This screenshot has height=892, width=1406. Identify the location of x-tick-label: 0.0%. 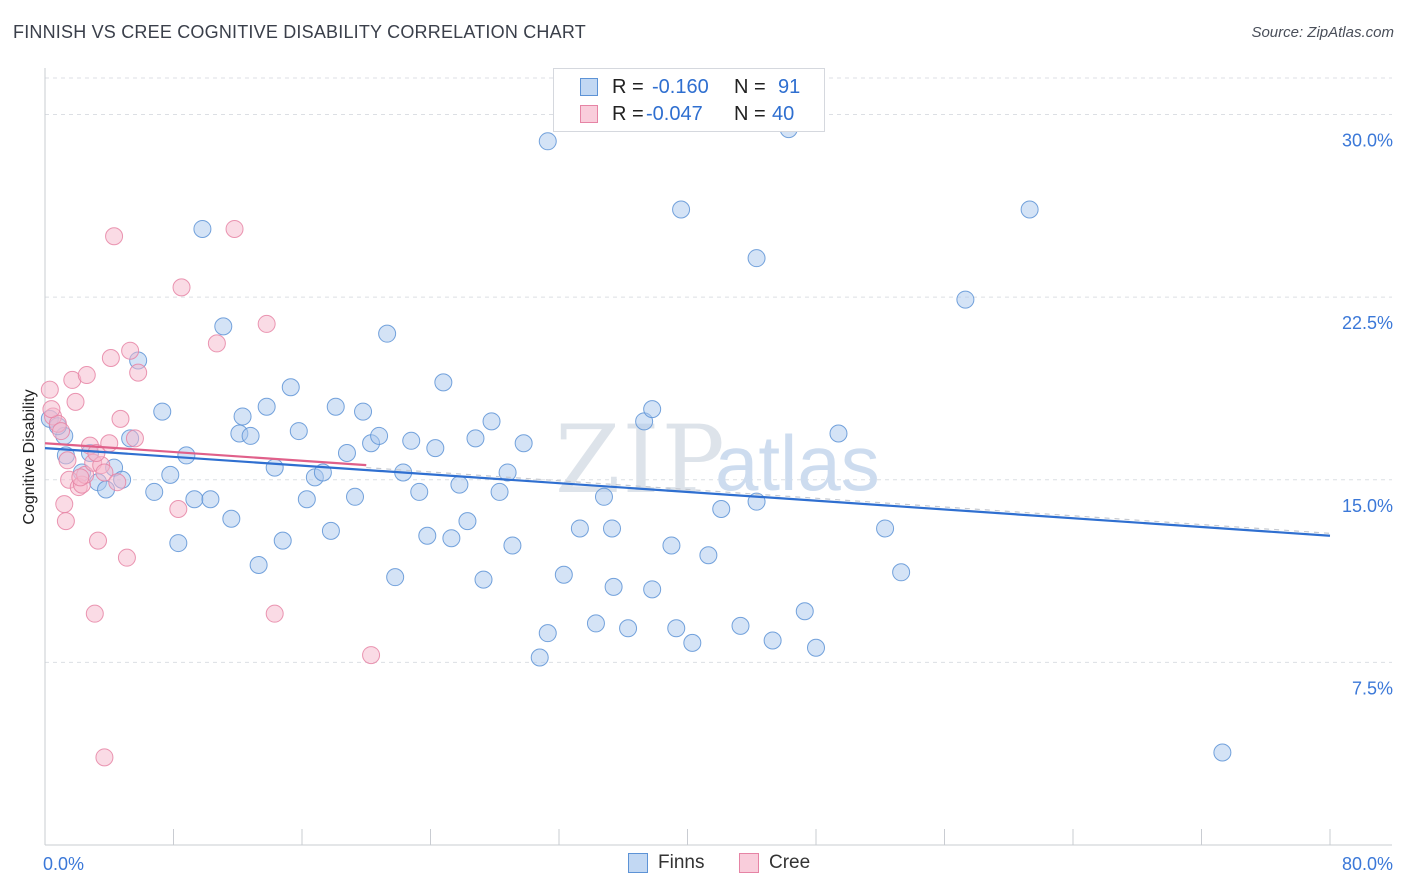
(63, 864).